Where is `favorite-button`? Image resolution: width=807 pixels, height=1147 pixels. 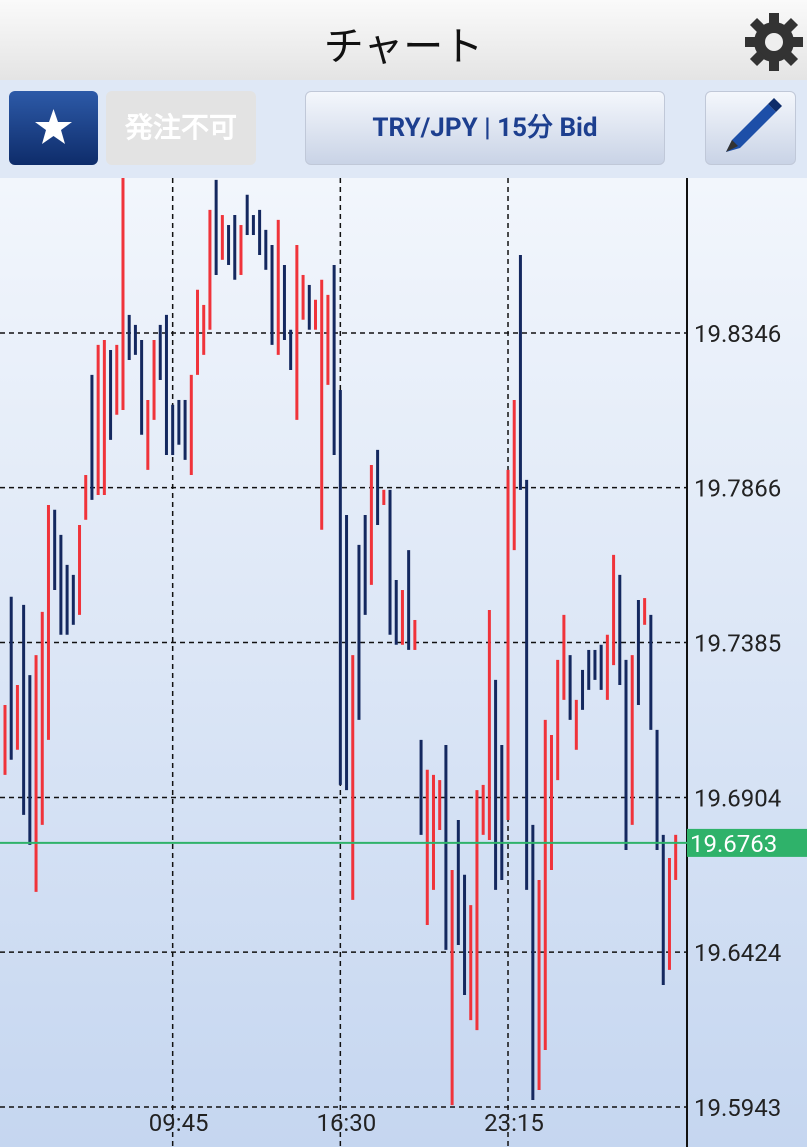
favorite-button is located at coordinates (53, 128).